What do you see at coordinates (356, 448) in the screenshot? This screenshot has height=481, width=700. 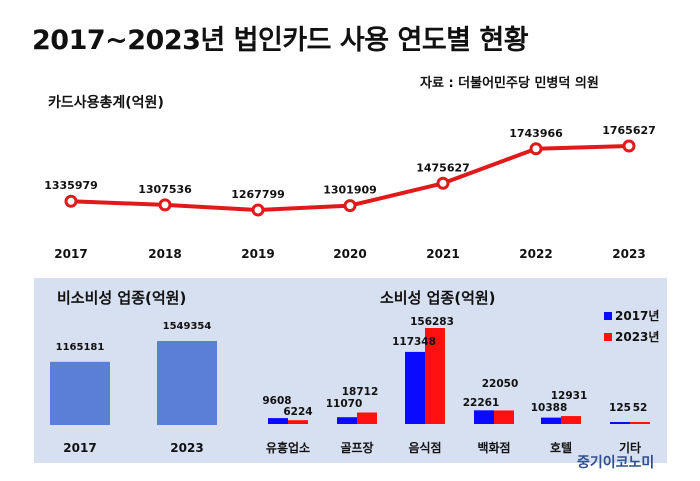 I see `consumer-x-tick-골프장: 골프장` at bounding box center [356, 448].